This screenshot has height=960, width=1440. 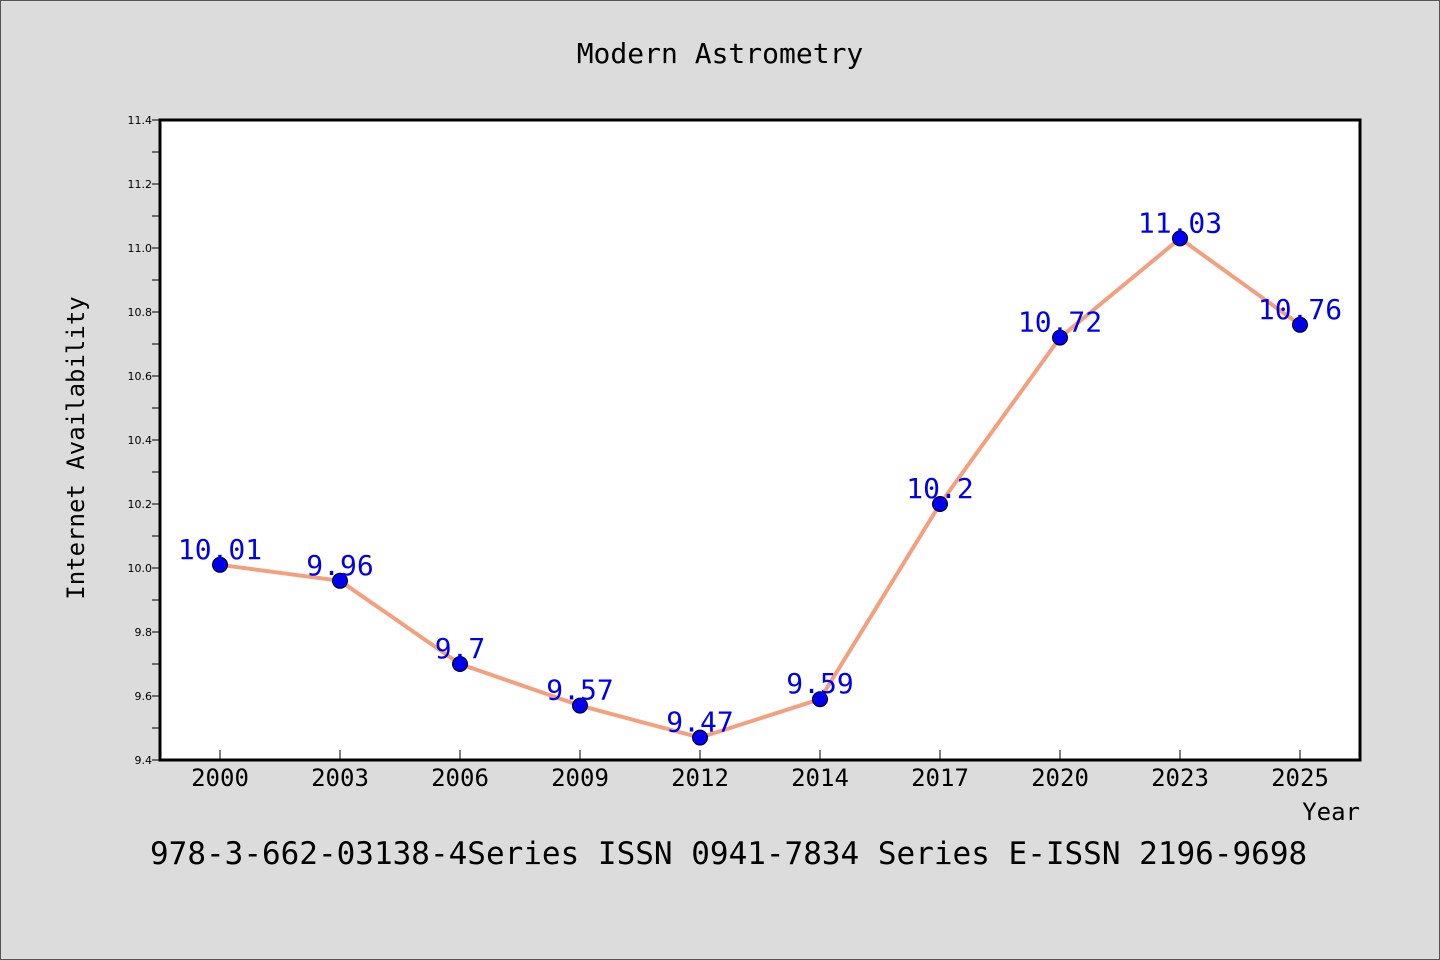 I want to click on y-tick-label: 9.8, so click(x=144, y=632).